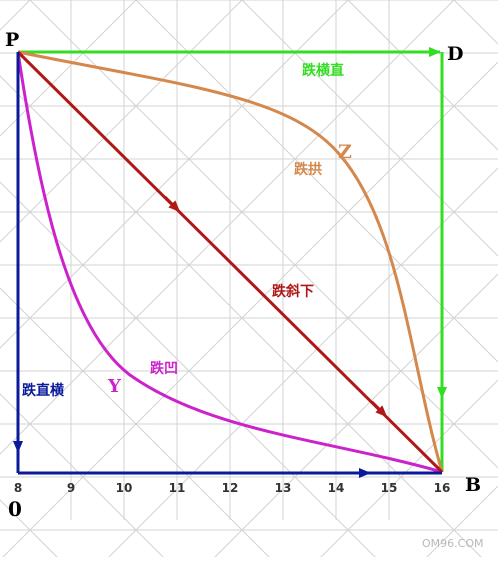 The width and height of the screenshot is (498, 562). What do you see at coordinates (452, 543) in the screenshot?
I see `watermark: OM96.COM` at bounding box center [452, 543].